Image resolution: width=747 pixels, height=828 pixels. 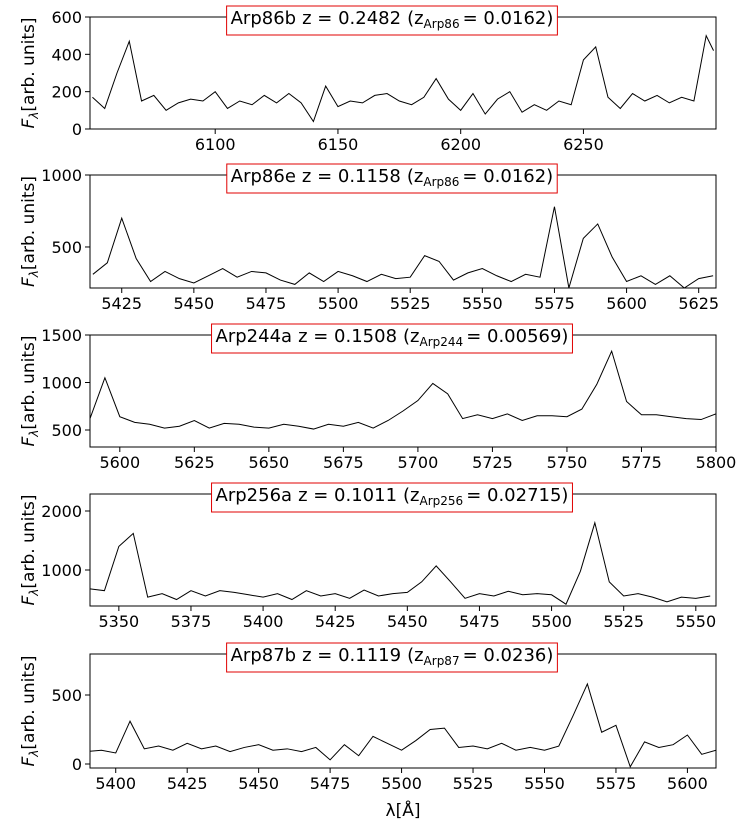 What do you see at coordinates (343, 462) in the screenshot?
I see `x-tick-label: 5675` at bounding box center [343, 462].